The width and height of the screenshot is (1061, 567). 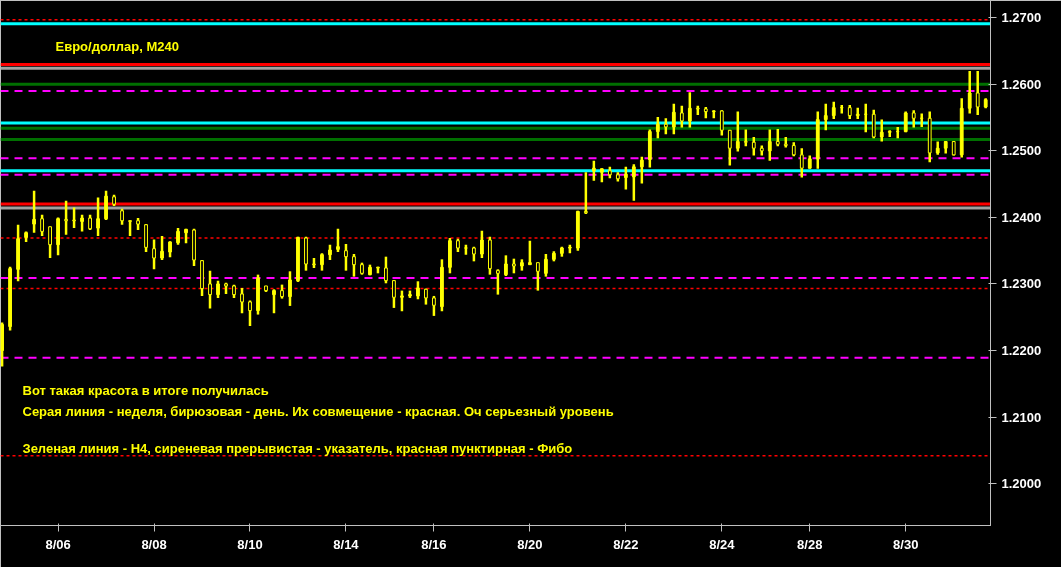 I want to click on x-tick-label: 8/06, so click(x=58, y=544).